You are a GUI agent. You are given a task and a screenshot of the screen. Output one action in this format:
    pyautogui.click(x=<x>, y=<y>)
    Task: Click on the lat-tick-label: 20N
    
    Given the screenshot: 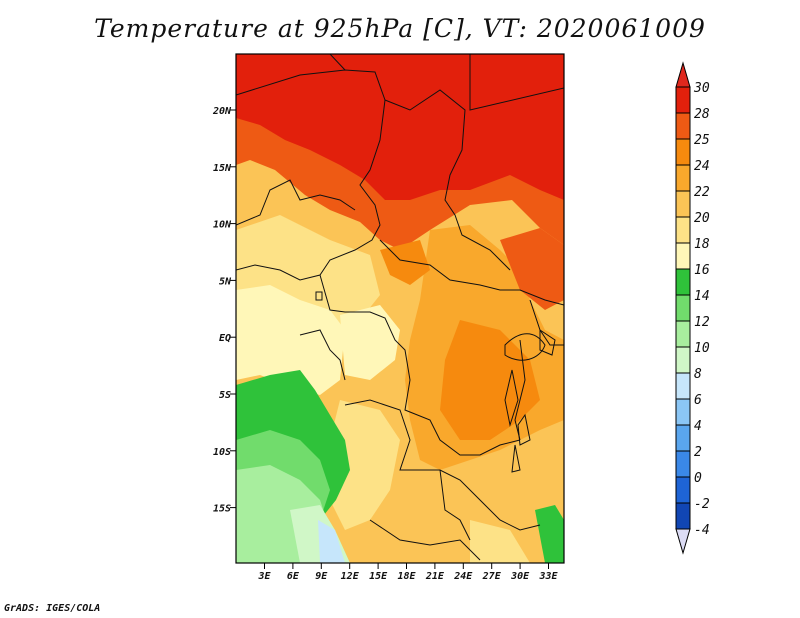 What is the action you would take?
    pyautogui.click(x=222, y=111)
    